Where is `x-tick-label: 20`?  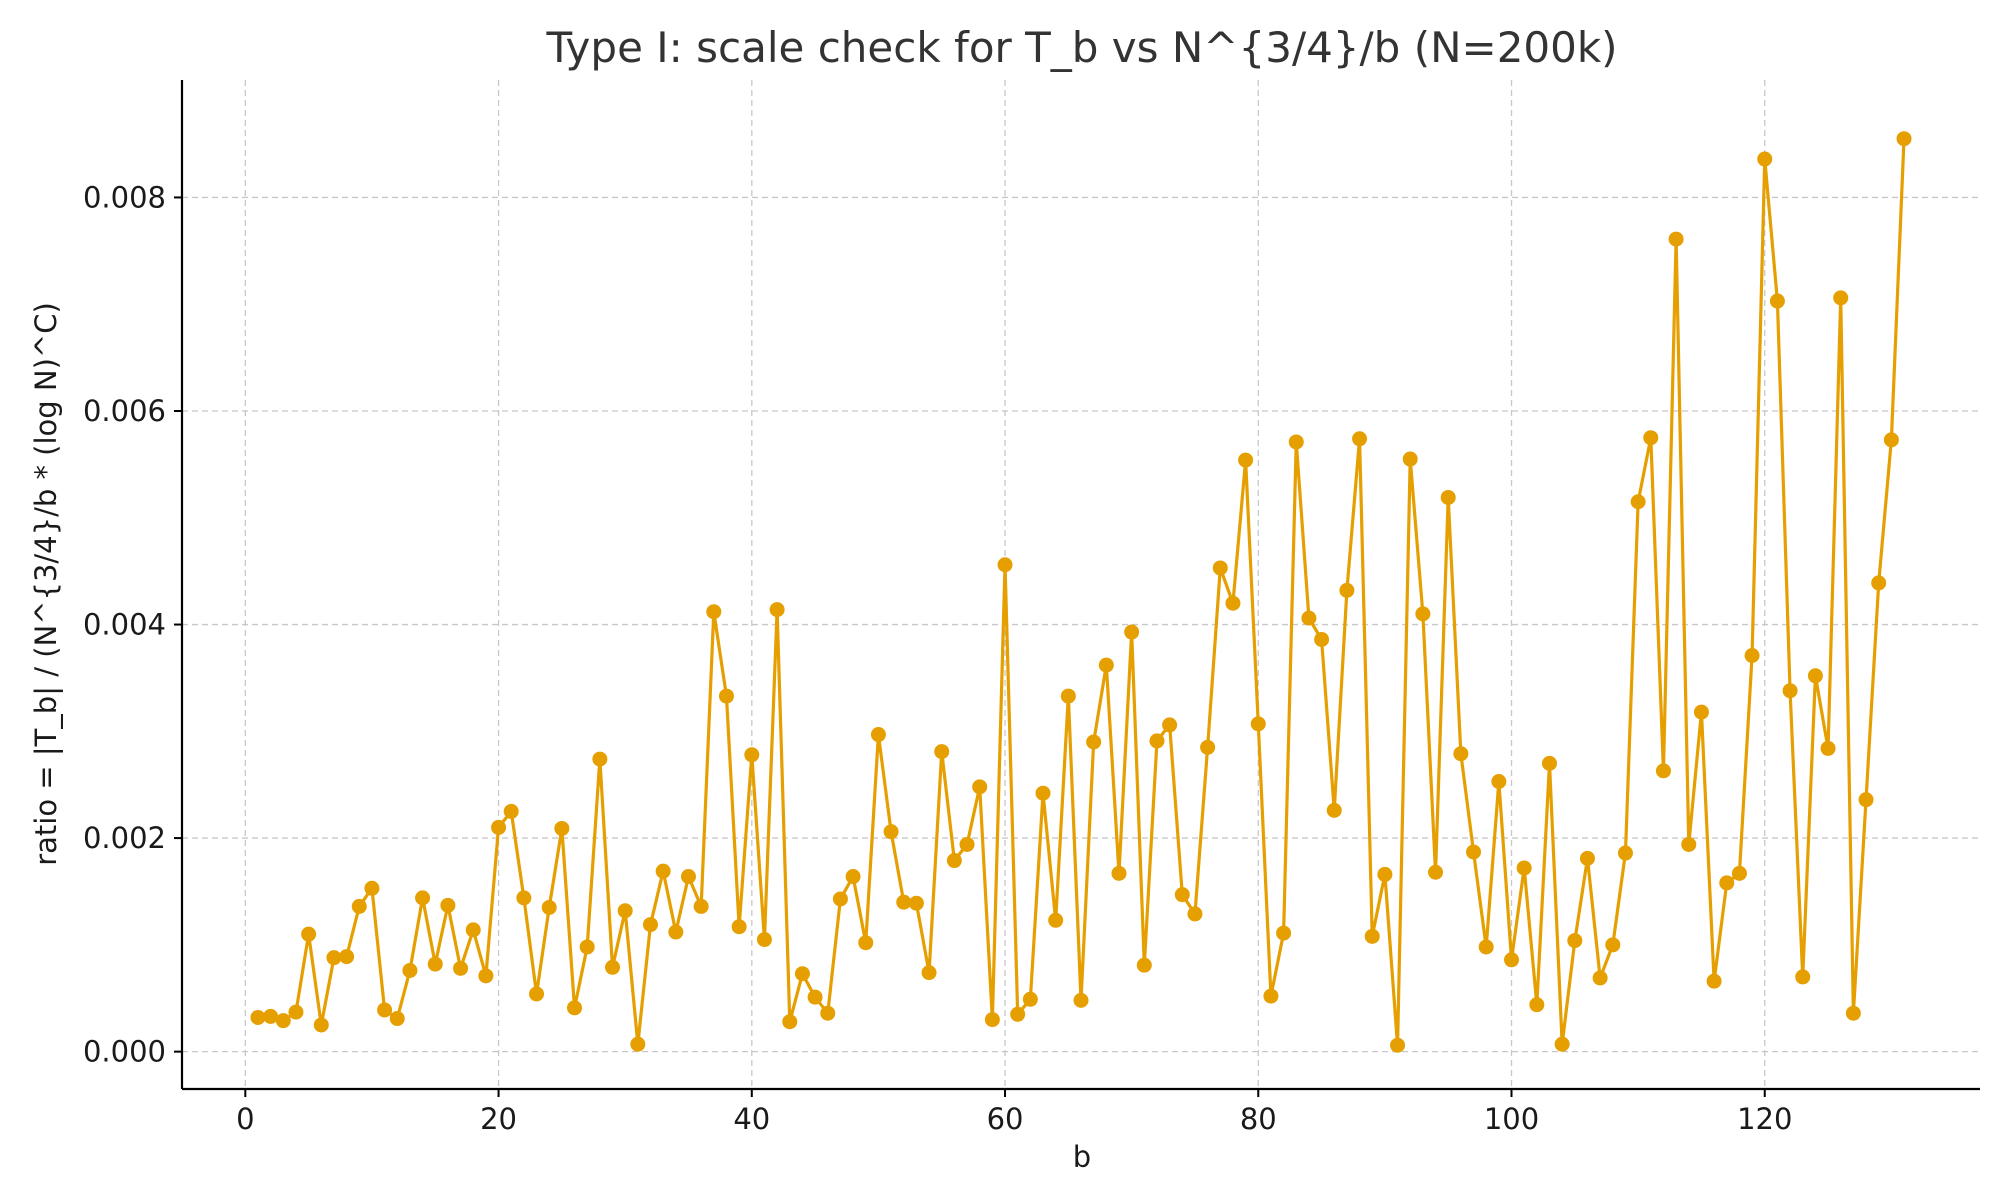
x-tick-label: 20 is located at coordinates (498, 1119).